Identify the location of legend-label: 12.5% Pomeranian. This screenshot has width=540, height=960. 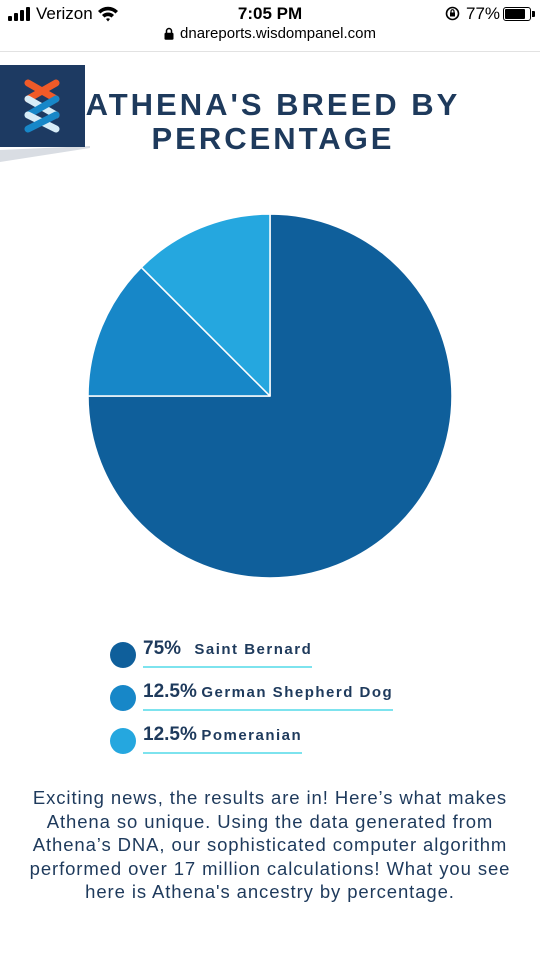
(223, 739).